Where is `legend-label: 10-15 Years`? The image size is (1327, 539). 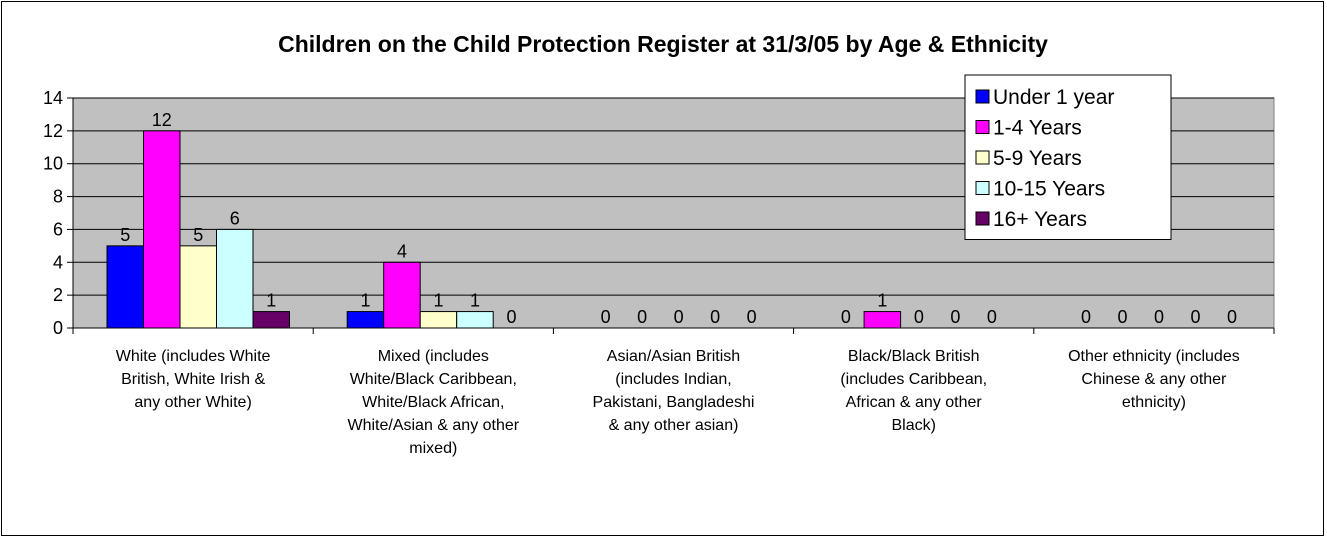
legend-label: 10-15 Years is located at coordinates (1049, 189).